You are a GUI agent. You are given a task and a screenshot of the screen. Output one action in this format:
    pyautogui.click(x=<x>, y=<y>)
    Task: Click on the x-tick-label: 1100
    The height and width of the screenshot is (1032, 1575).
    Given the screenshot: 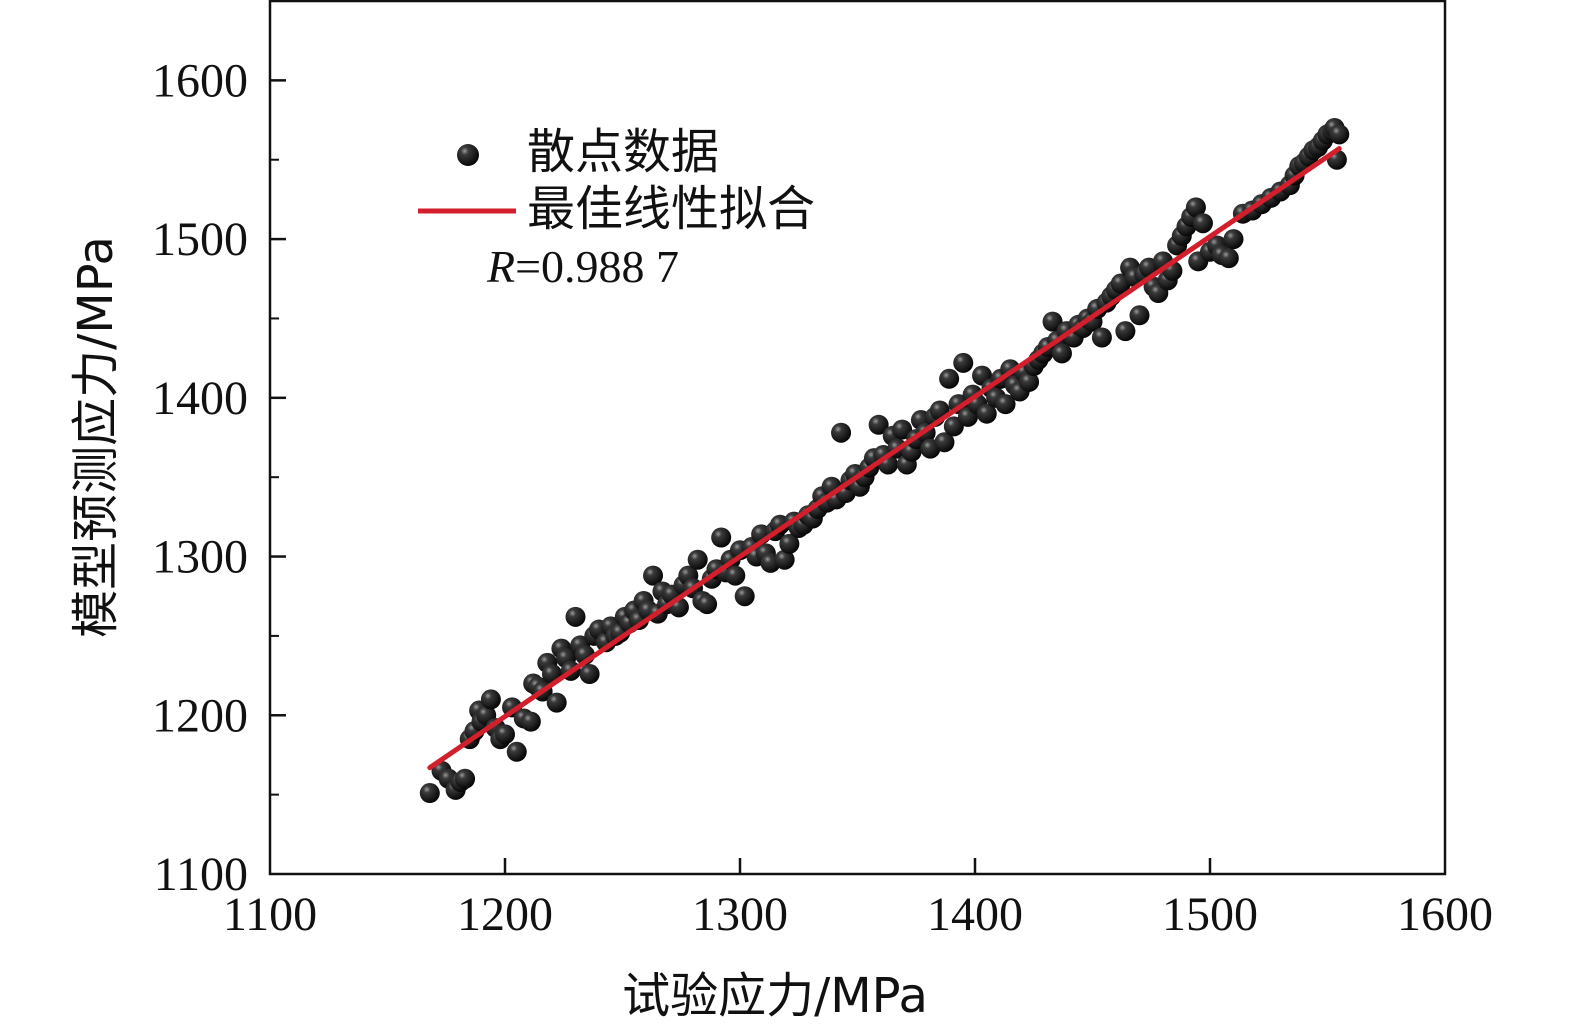 What is the action you would take?
    pyautogui.click(x=270, y=914)
    